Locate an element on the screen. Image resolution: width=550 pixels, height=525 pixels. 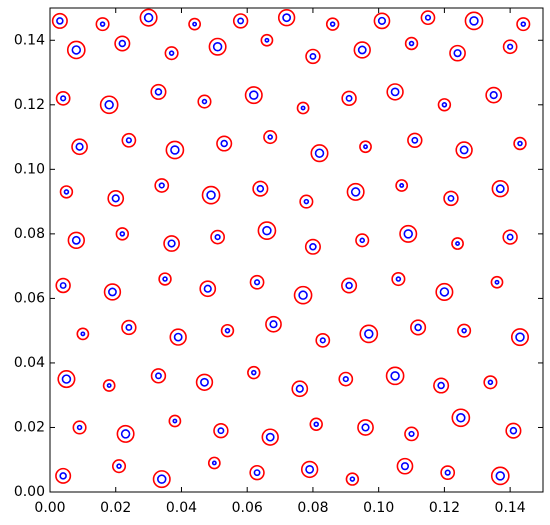
x-tick-label: 0.08 is located at coordinates (312, 508).